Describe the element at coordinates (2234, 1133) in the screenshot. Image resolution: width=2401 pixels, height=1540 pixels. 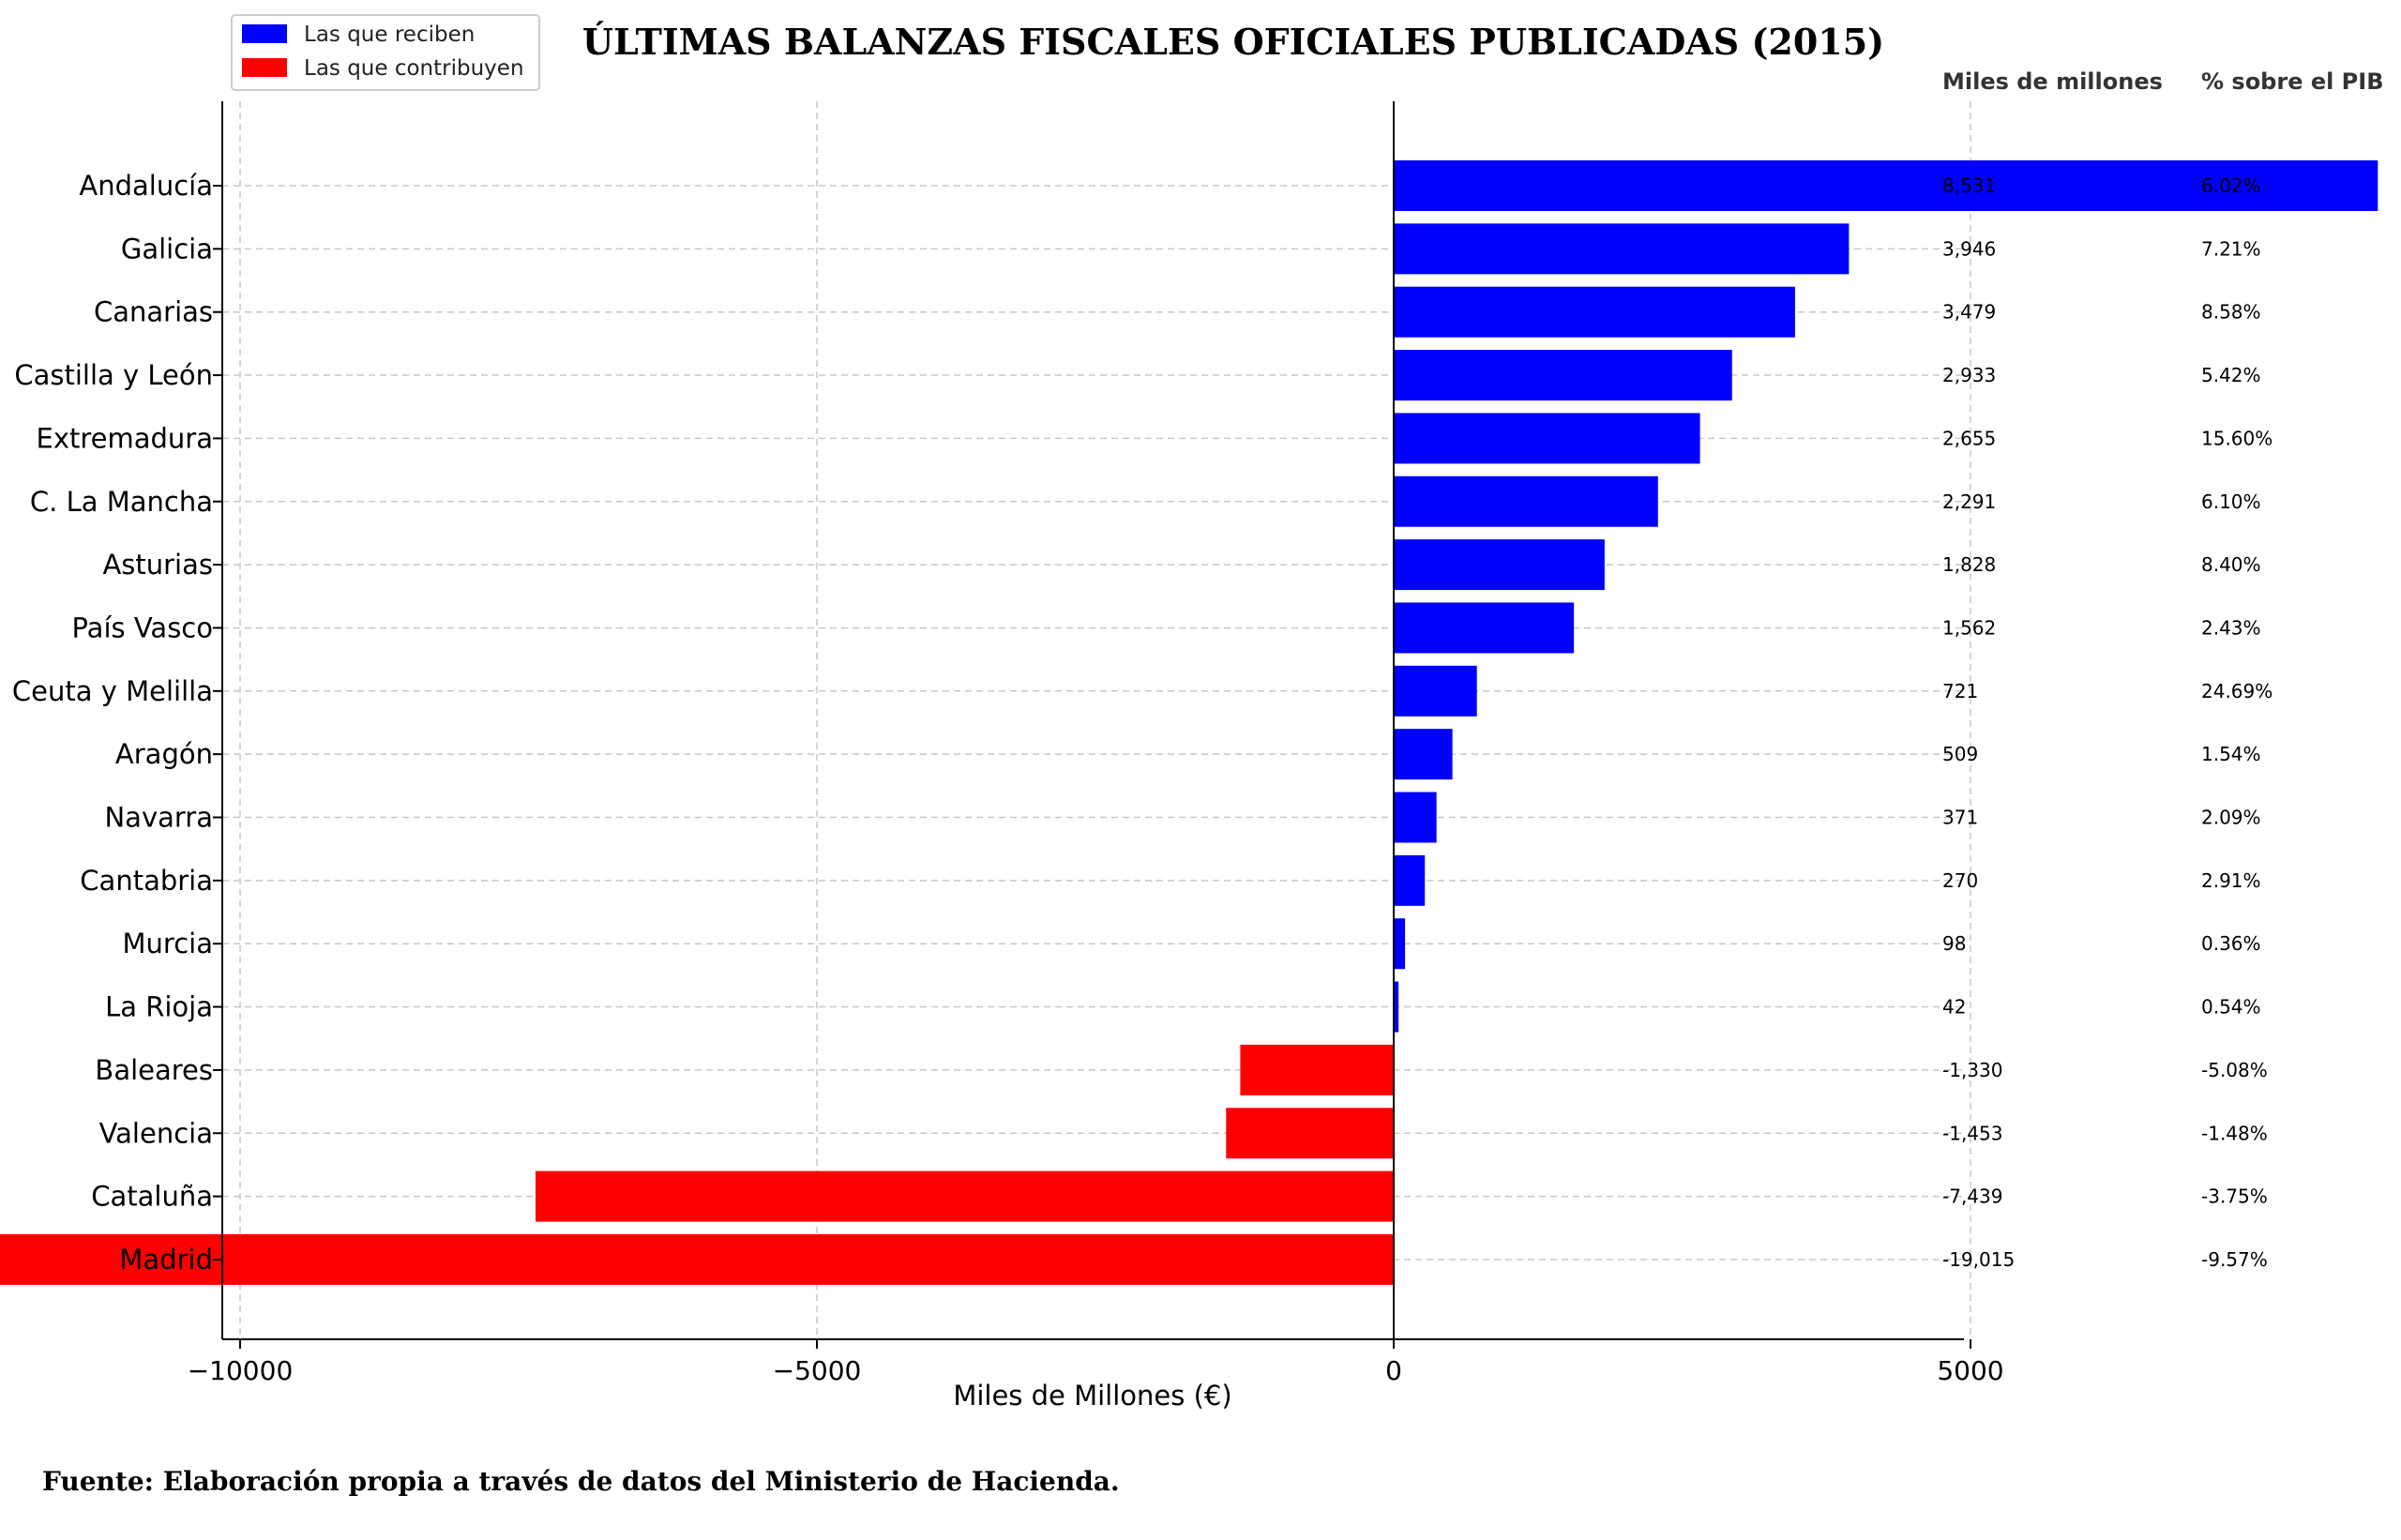
I see `pct-label: -1.48%` at that location.